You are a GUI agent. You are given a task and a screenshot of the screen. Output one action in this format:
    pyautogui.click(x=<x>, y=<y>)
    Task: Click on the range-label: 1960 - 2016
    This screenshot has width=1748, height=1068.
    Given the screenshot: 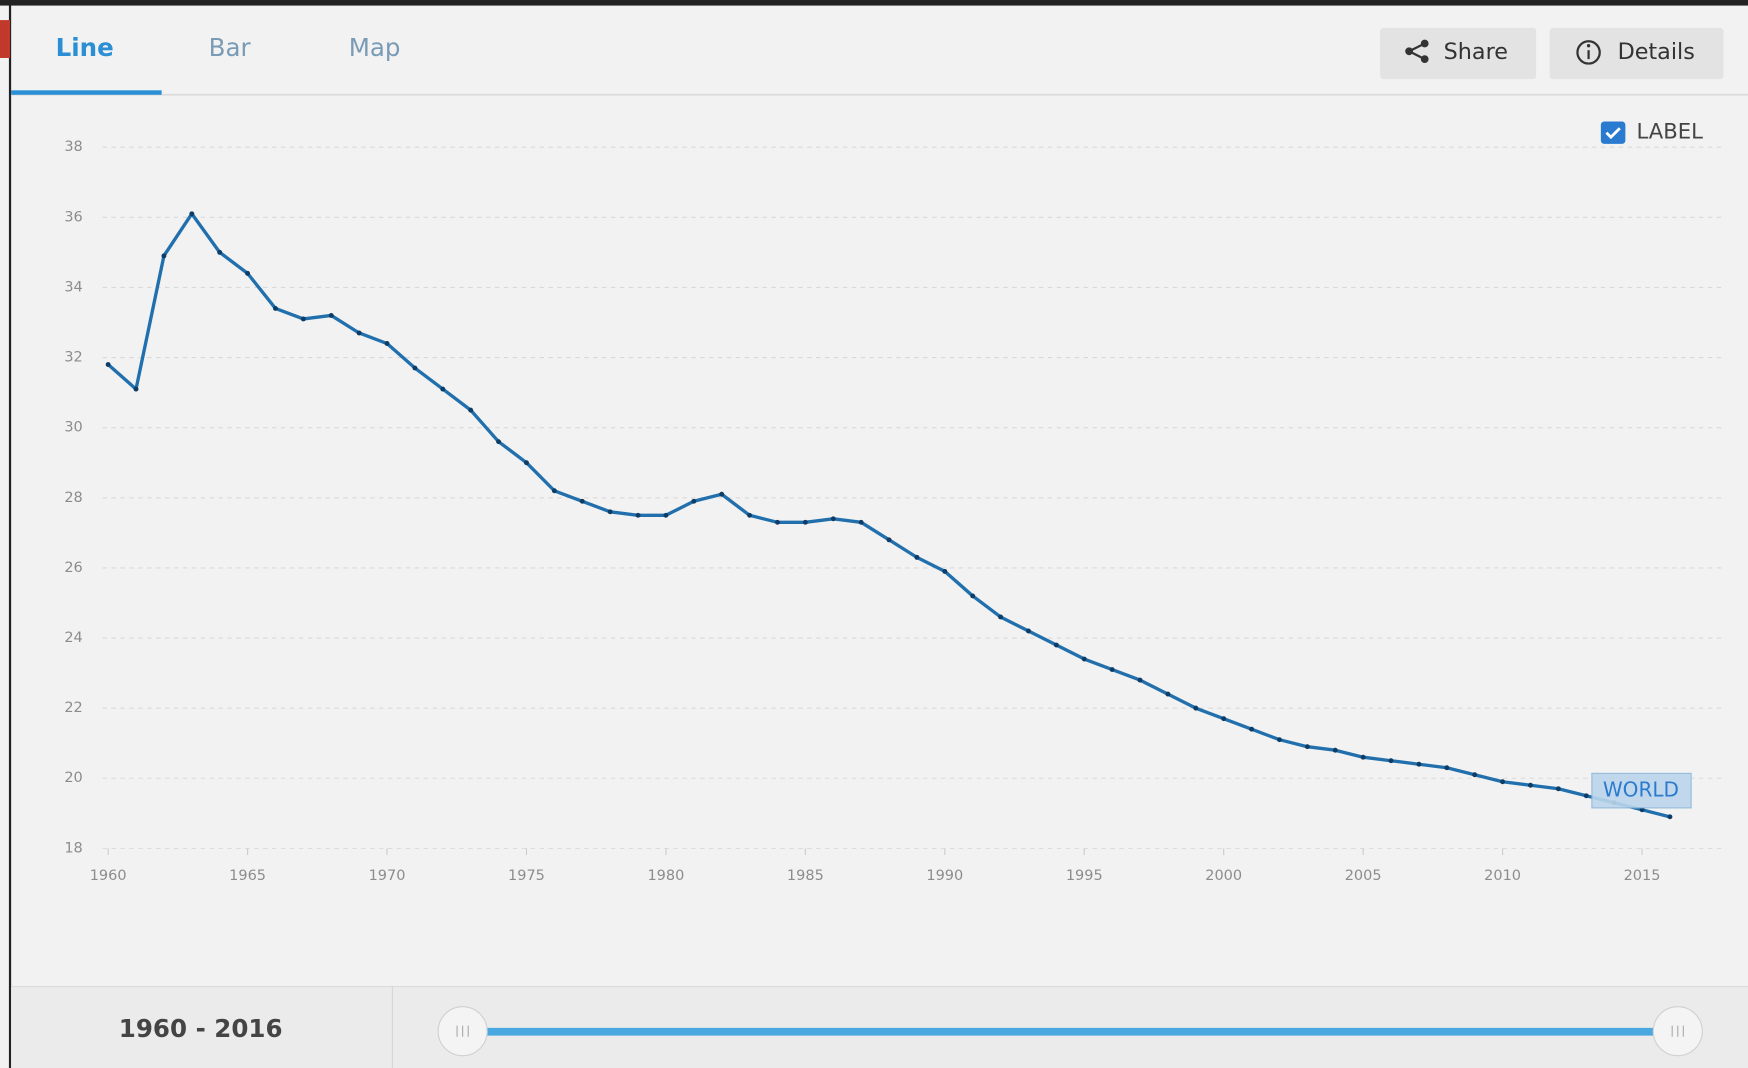 What is the action you would take?
    pyautogui.click(x=201, y=1028)
    